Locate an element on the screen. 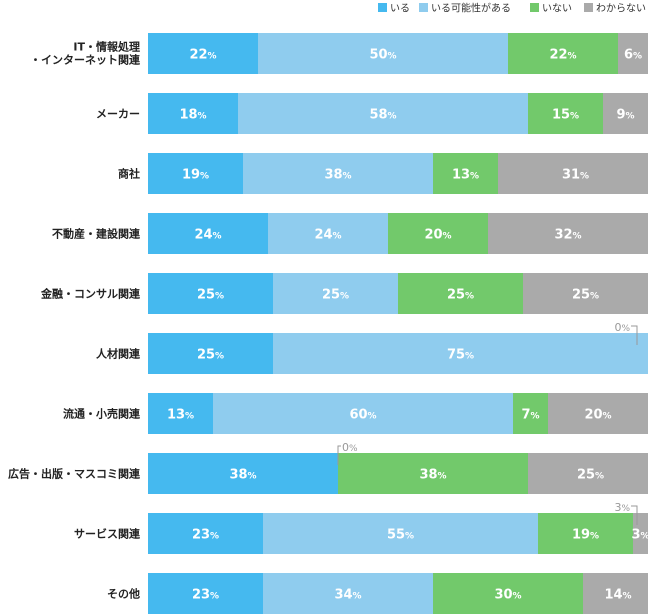  data-label: 60% is located at coordinates (362, 415).